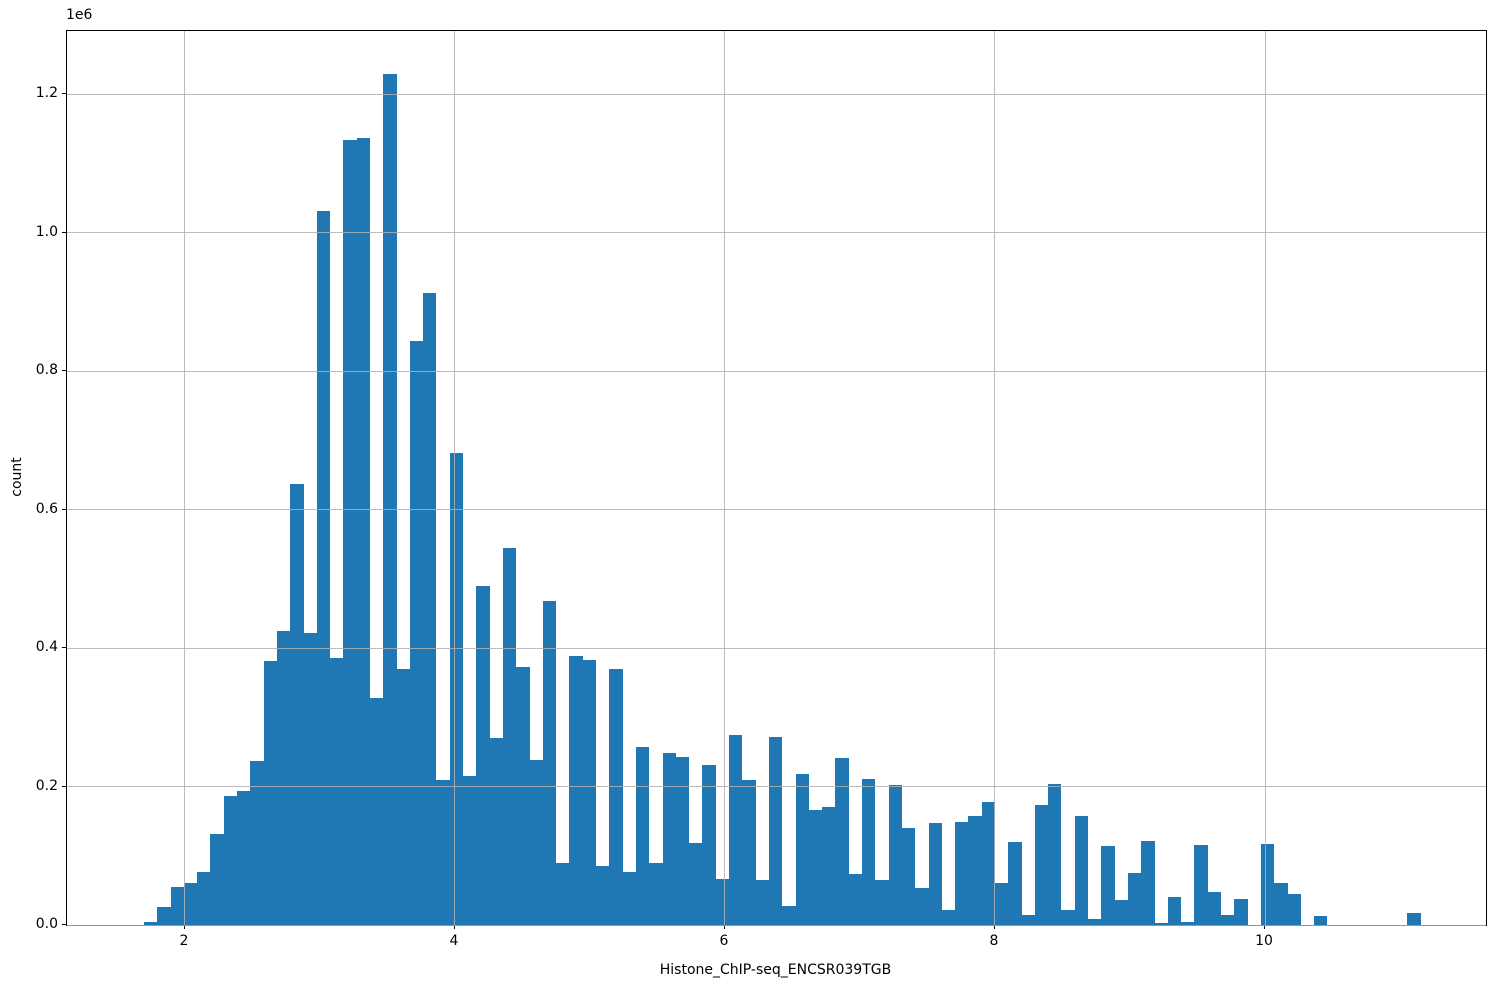  I want to click on x-tick-label: 2, so click(184, 941).